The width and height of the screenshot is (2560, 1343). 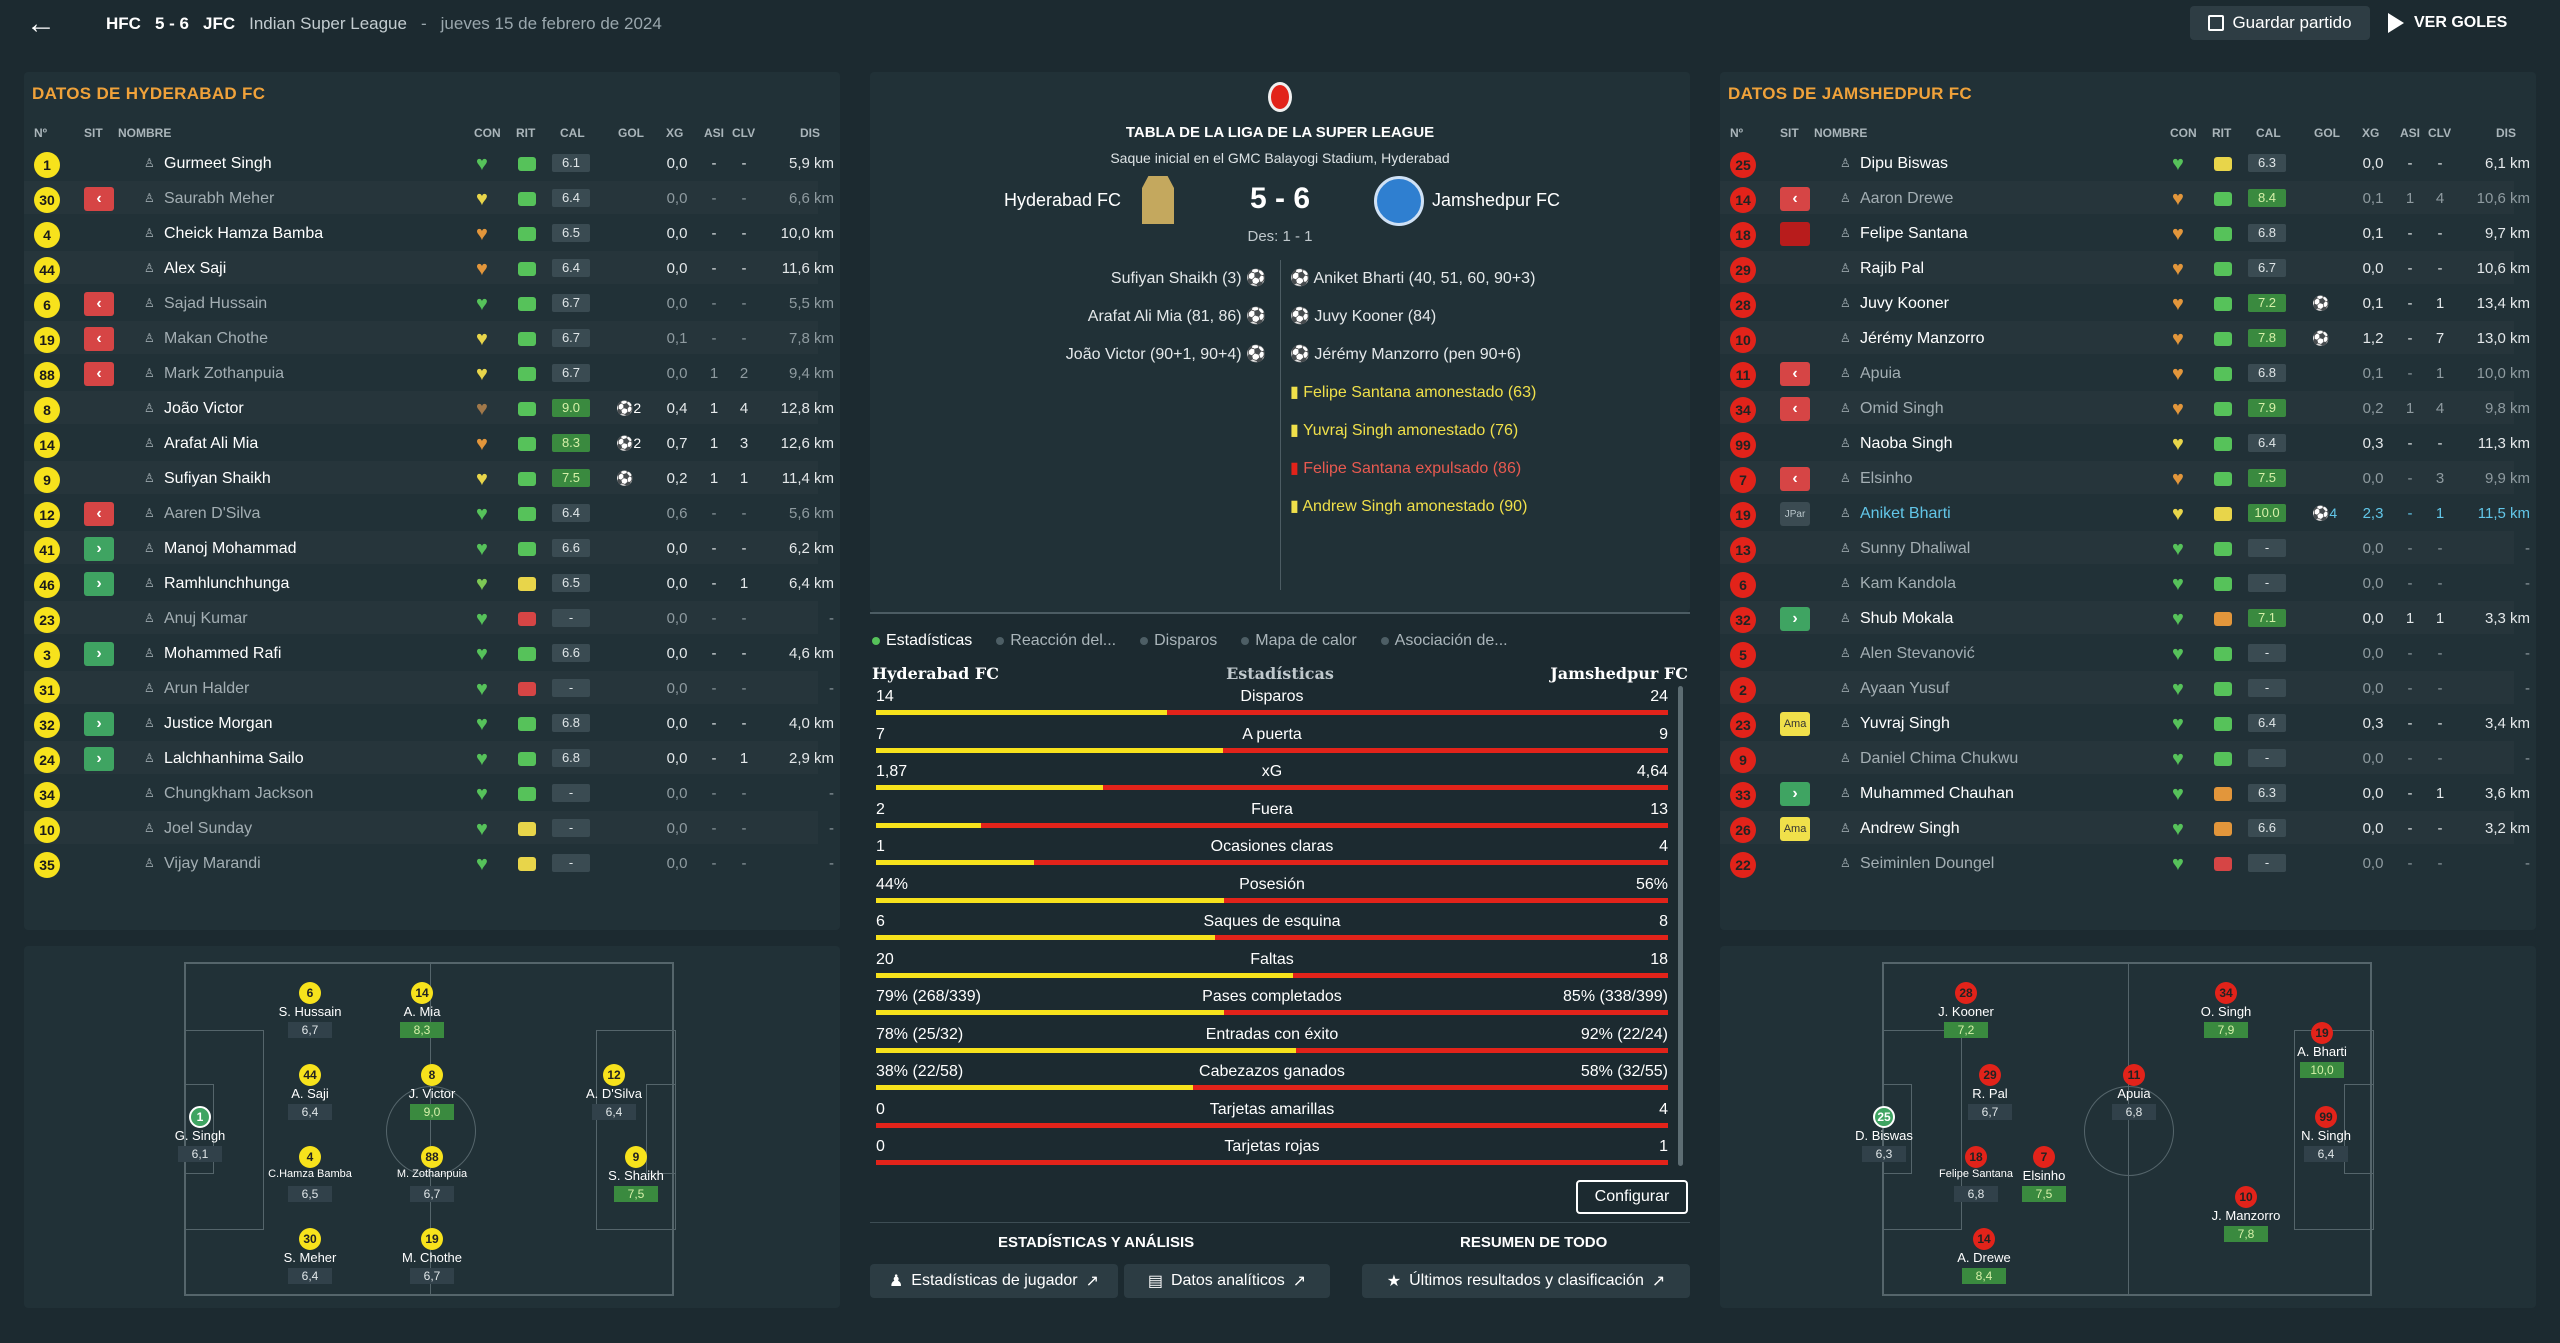 What do you see at coordinates (2125, 407) in the screenshot?
I see `player-row: 34 ‹ ♙ Omid Singh ♥ 7.9 0,2 1 4 9,8 km` at bounding box center [2125, 407].